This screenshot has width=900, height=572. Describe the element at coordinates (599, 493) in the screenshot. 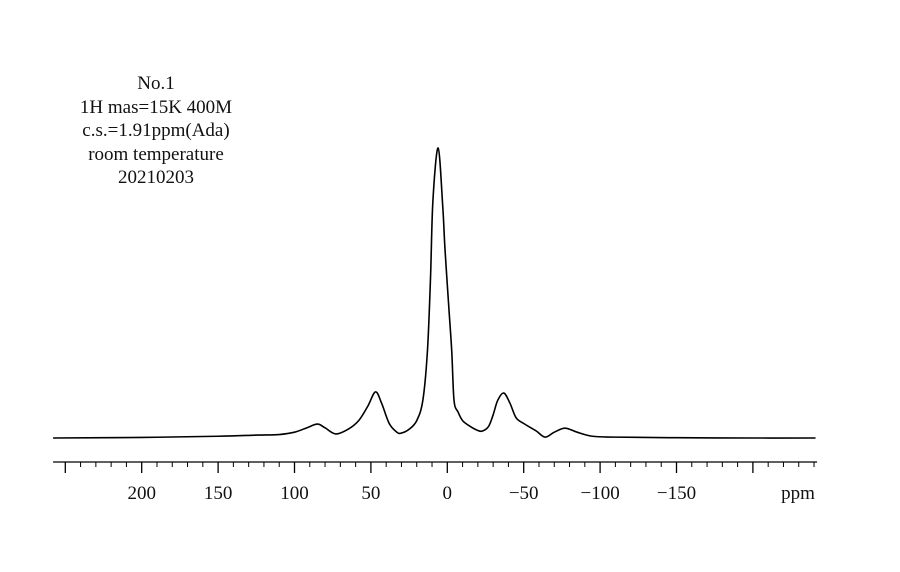

I see `x-tick-label: −100` at that location.